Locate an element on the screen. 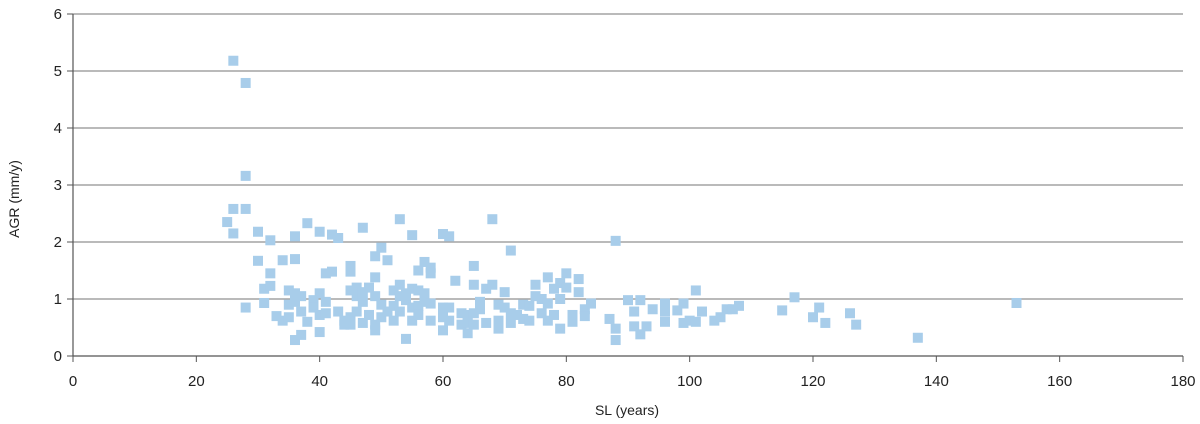 This screenshot has height=424, width=1200. y-tick-label: 1 is located at coordinates (58, 299).